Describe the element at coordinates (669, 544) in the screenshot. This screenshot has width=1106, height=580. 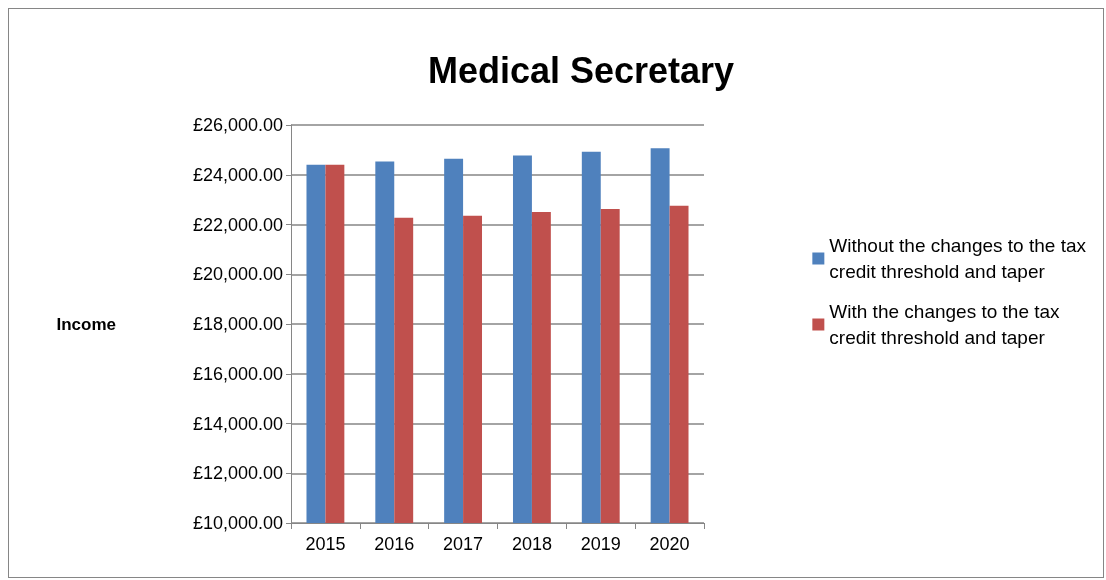
I see `x-tick-label: 2020` at that location.